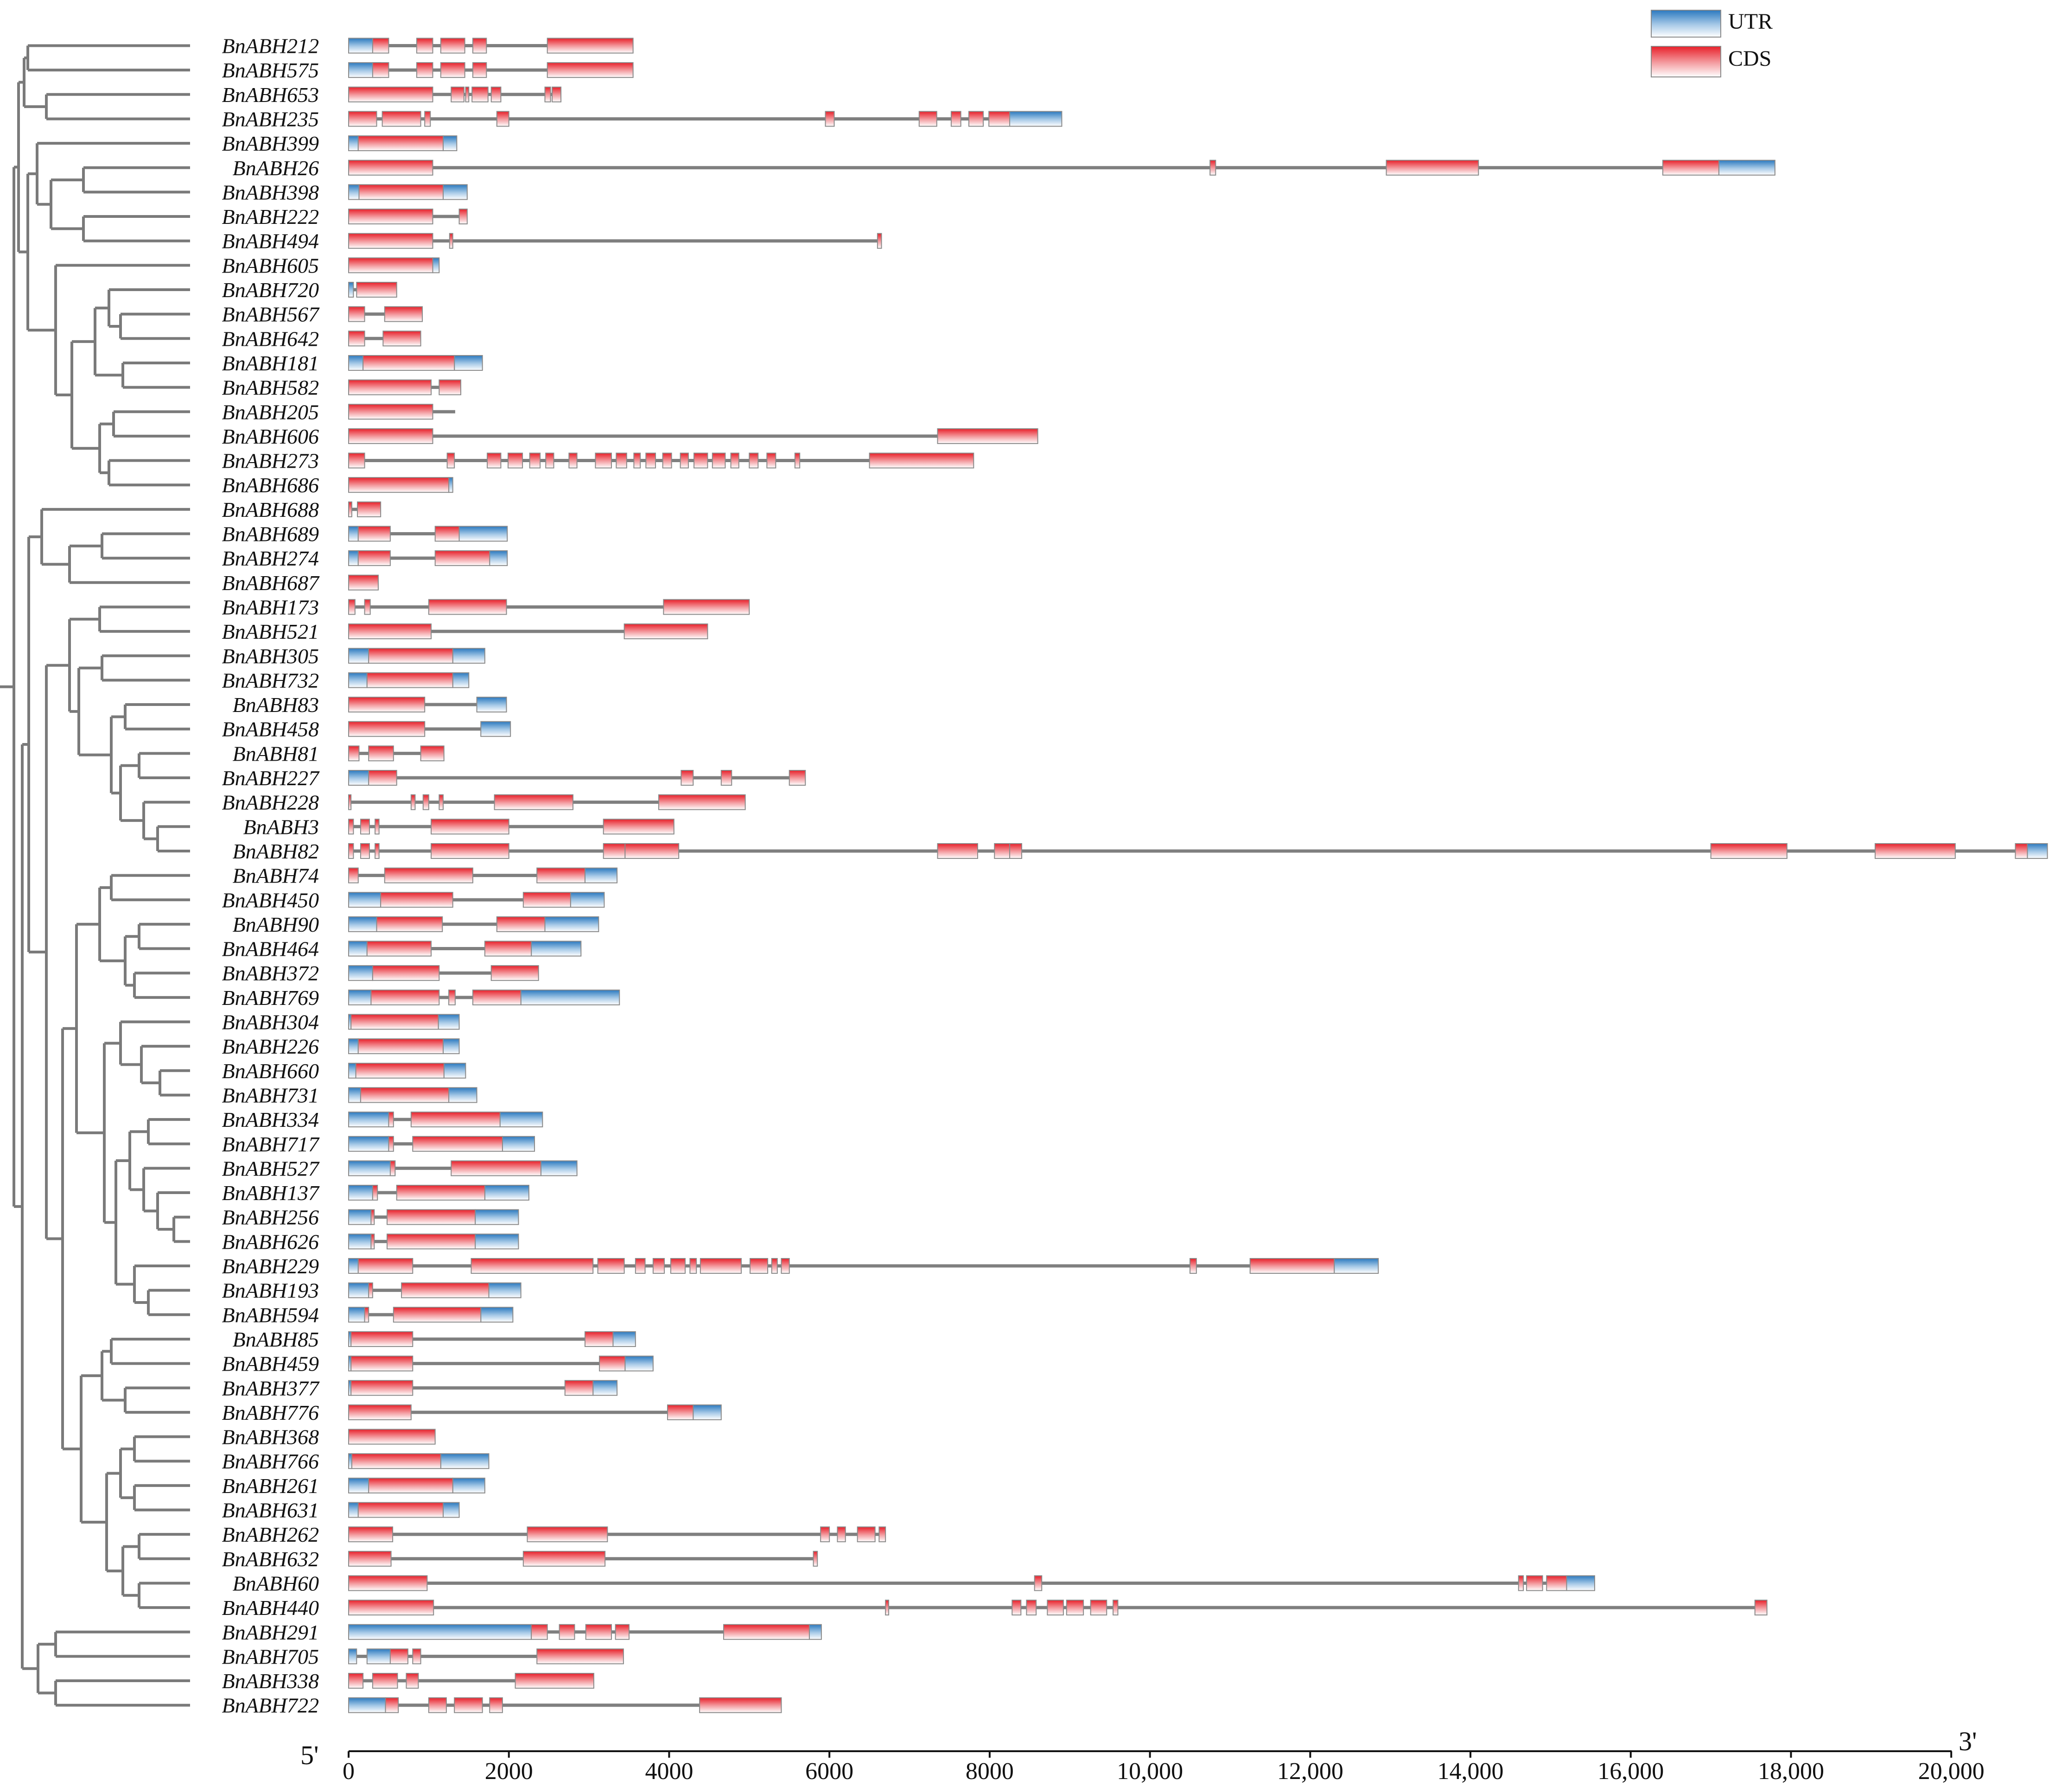  What do you see at coordinates (270, 265) in the screenshot?
I see `gene-label: BnABH605` at bounding box center [270, 265].